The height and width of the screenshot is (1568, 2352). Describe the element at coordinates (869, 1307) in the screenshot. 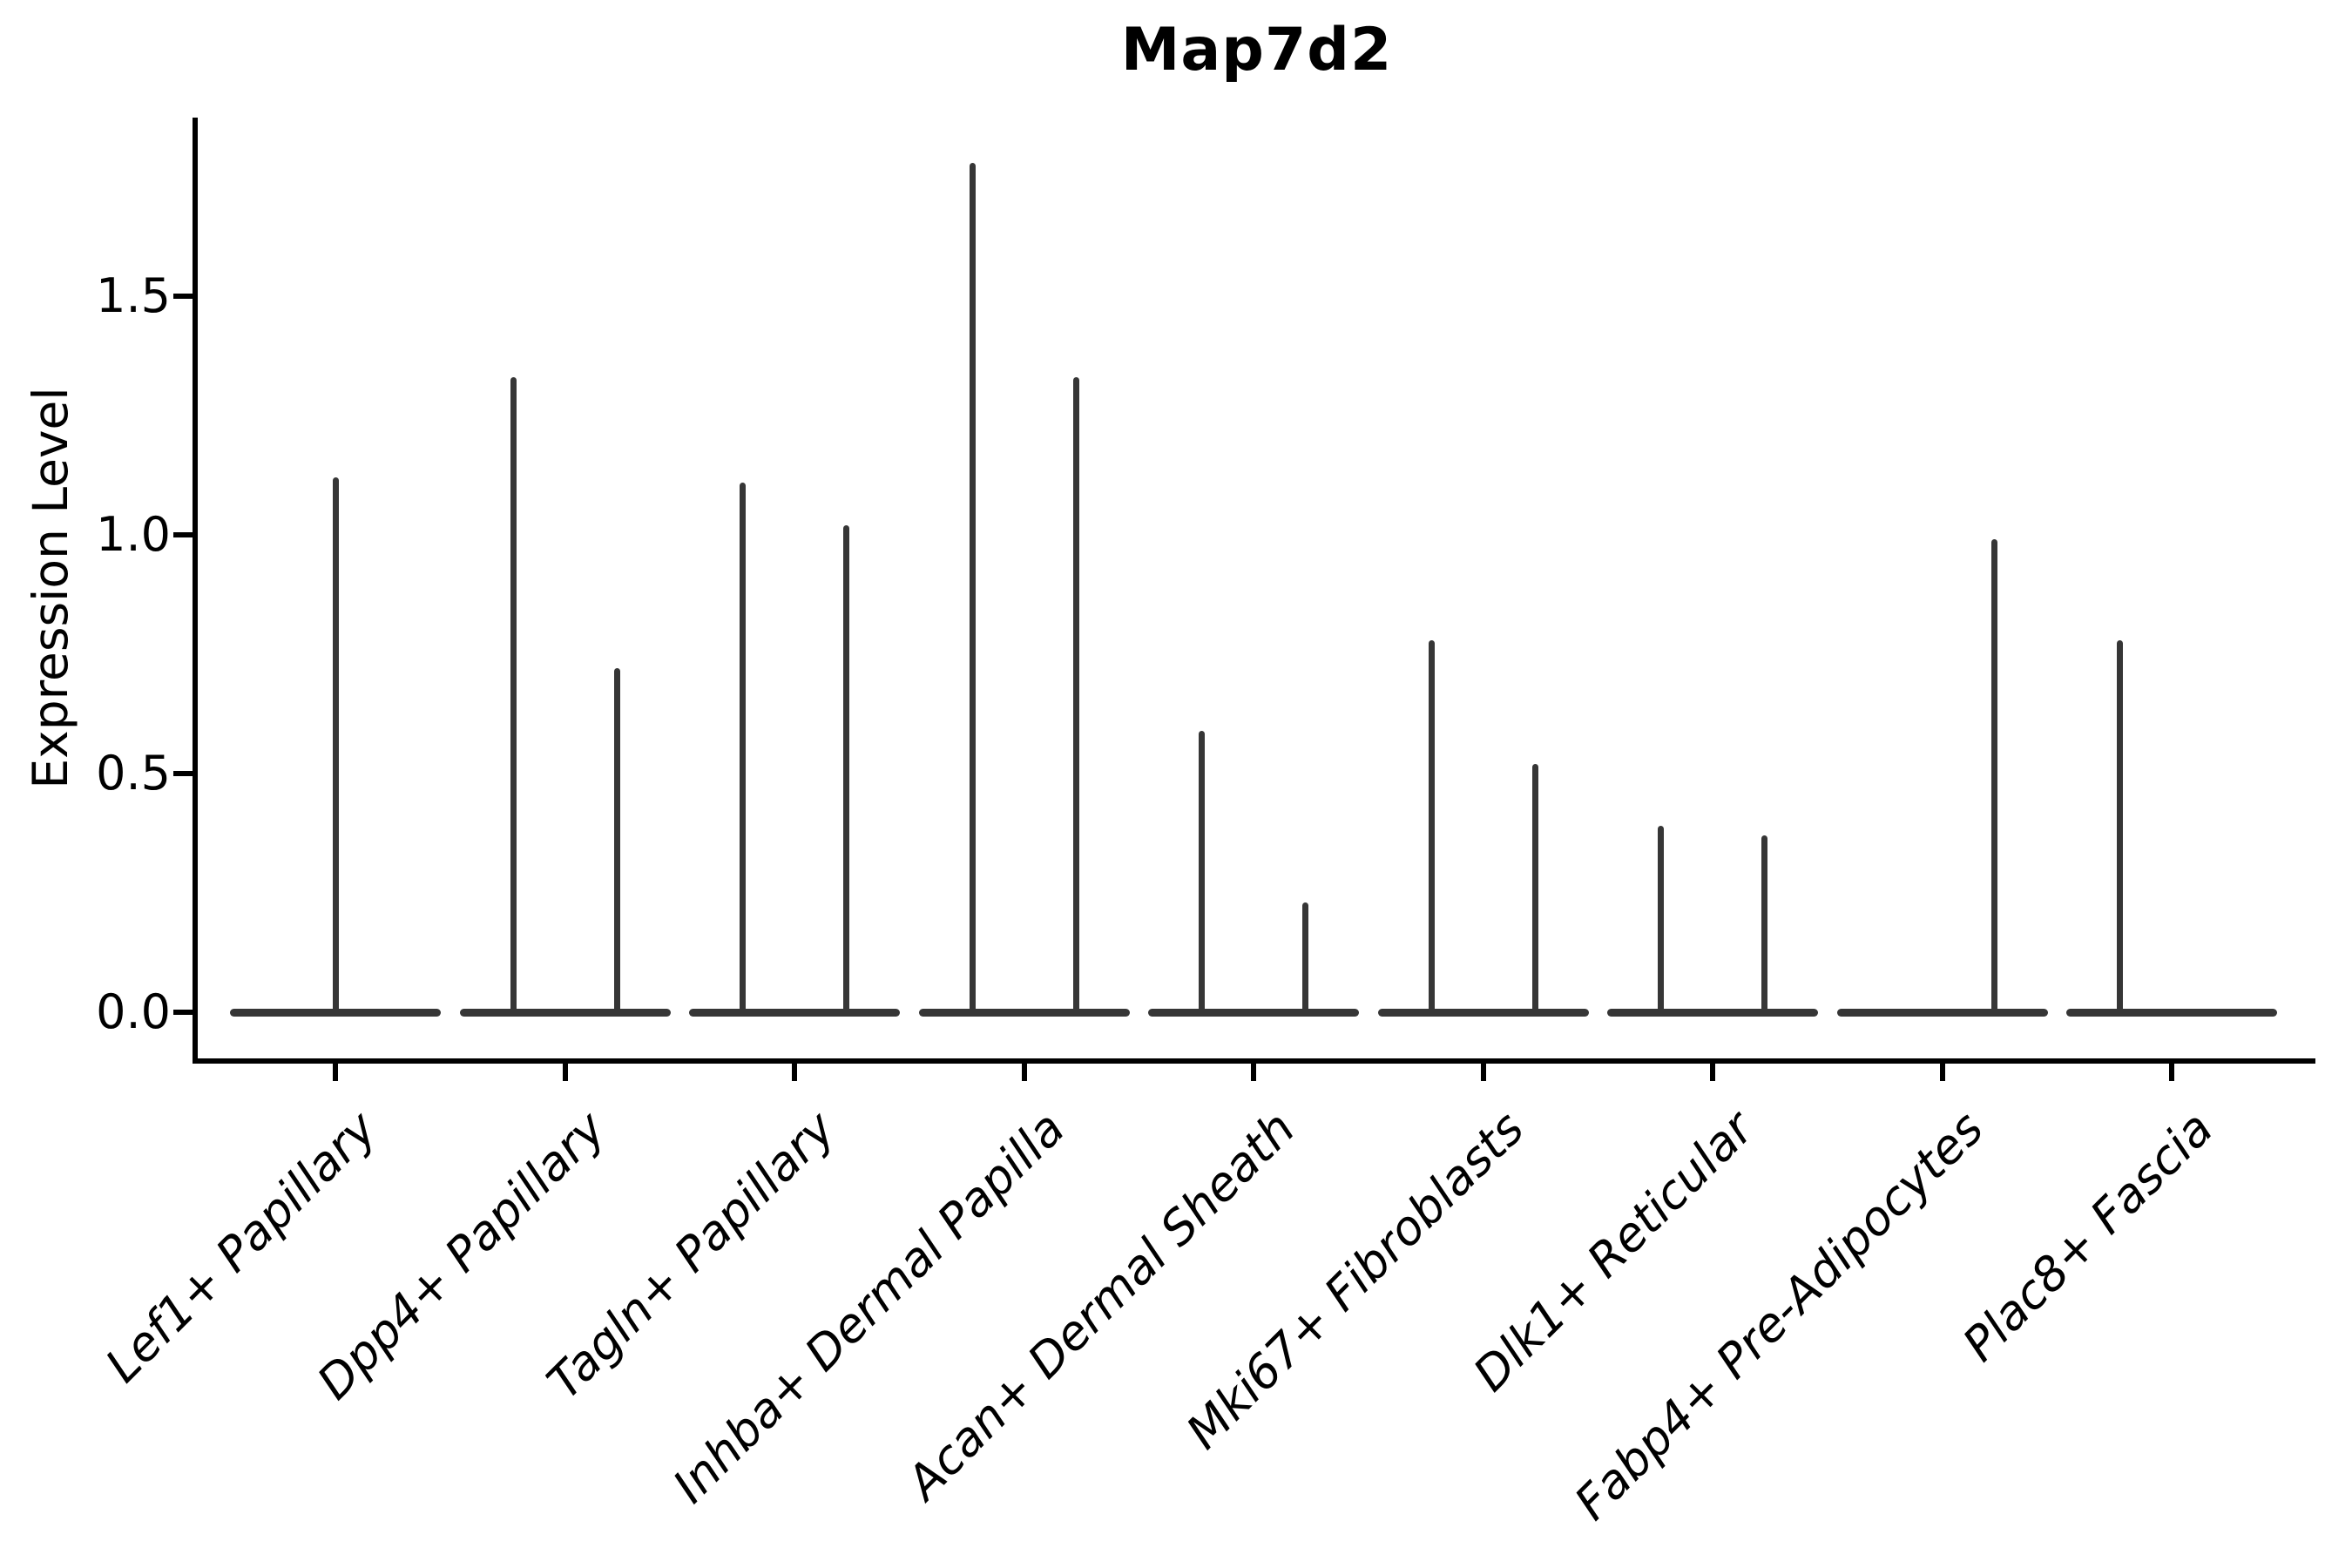

I see `x-tick-label: Inhba+ Dermal Papilla` at that location.